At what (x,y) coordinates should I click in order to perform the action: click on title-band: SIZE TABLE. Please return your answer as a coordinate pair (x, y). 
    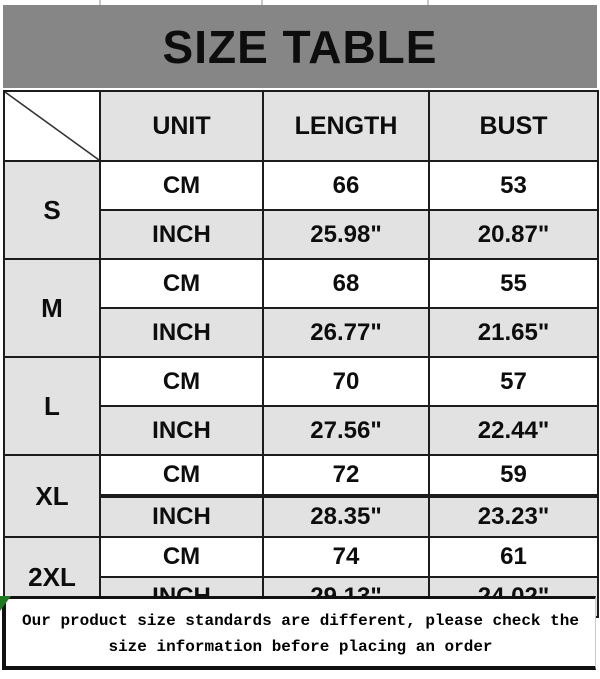
    Looking at the image, I should click on (300, 46).